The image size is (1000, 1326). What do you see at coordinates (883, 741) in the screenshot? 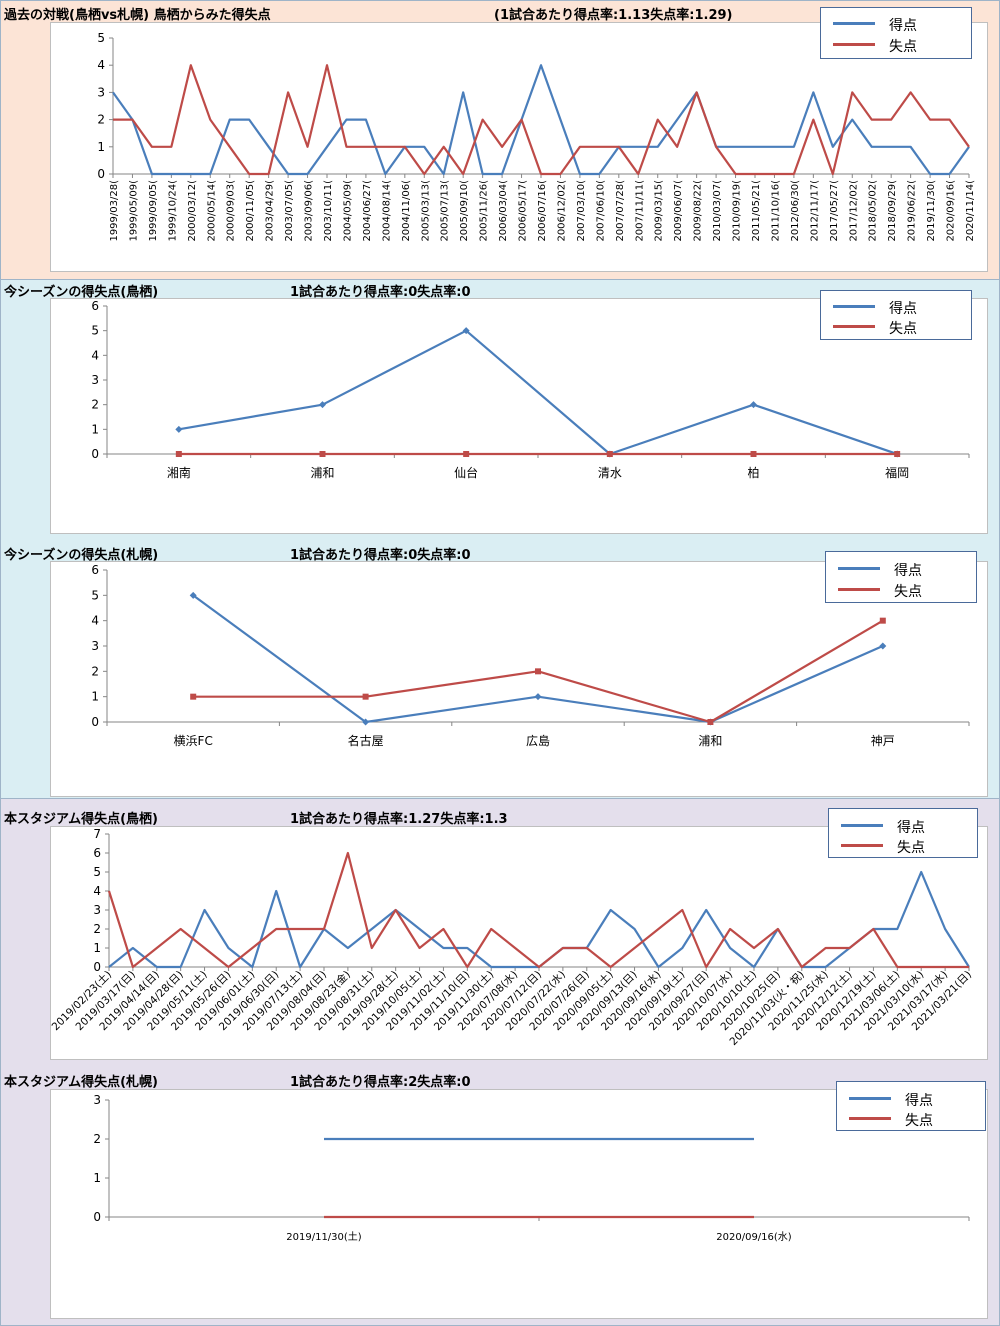
I see `x-tick-label: 神戸` at bounding box center [883, 741].